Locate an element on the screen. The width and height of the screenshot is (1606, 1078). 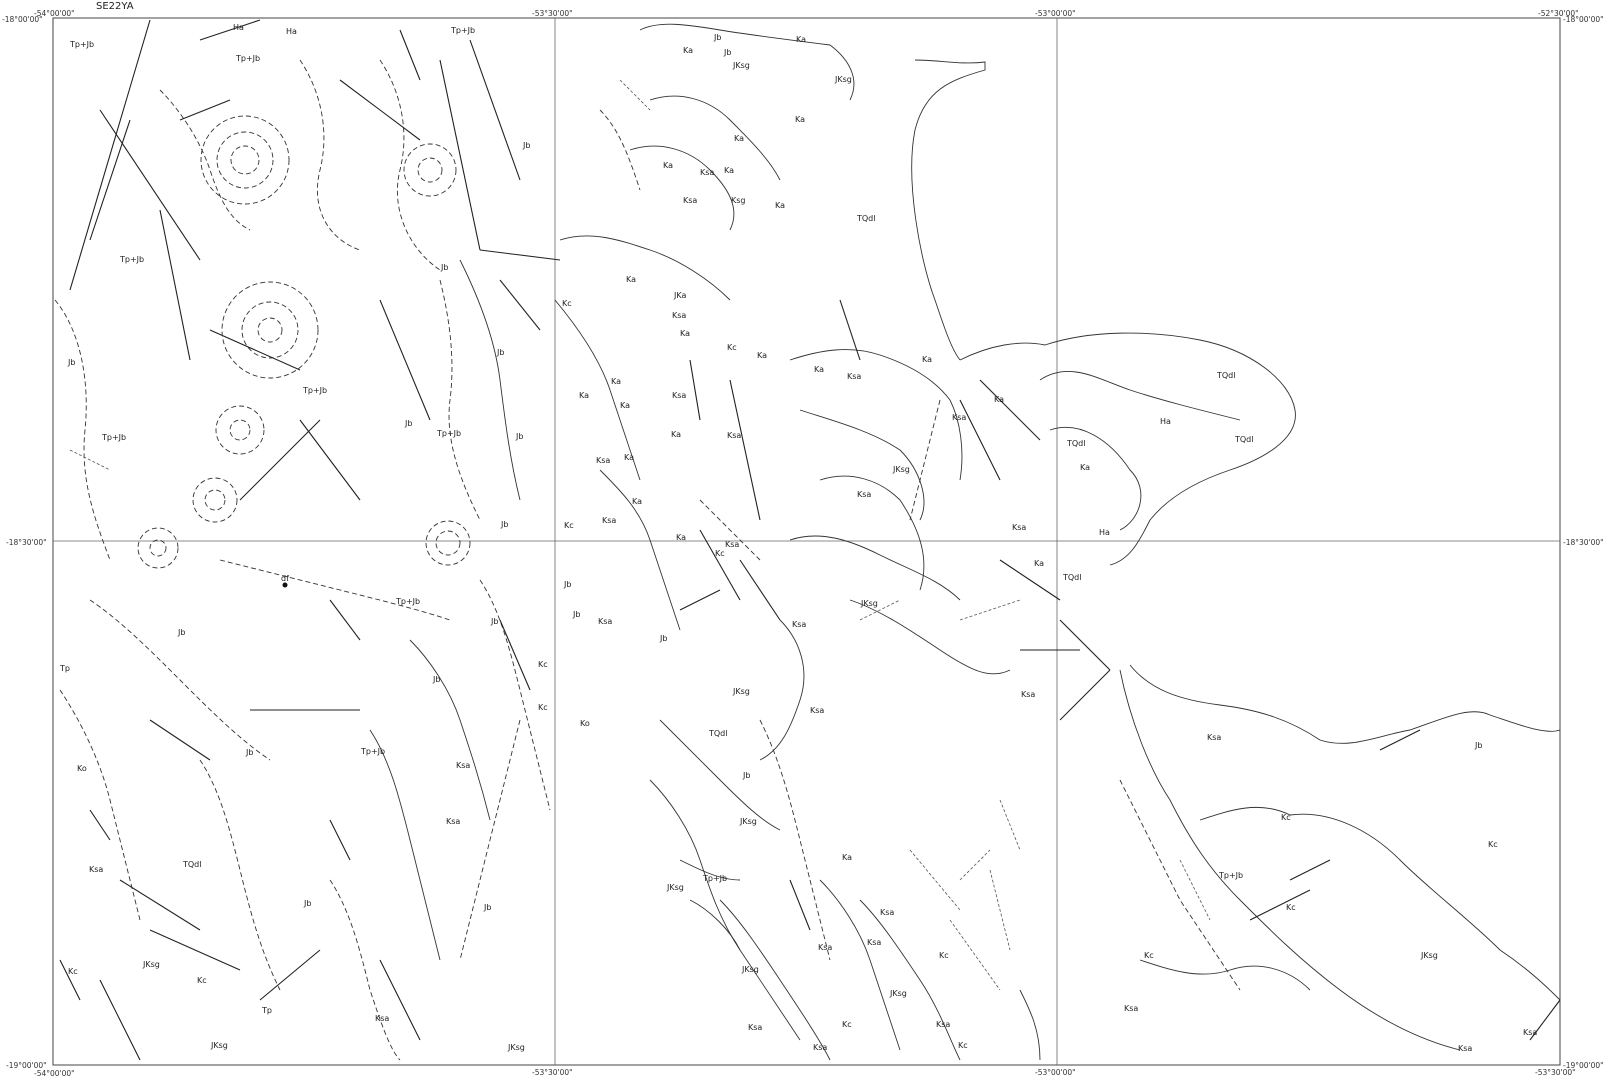
coord-top-mid-2: -53°00'00" is located at coordinates (1055, 13).